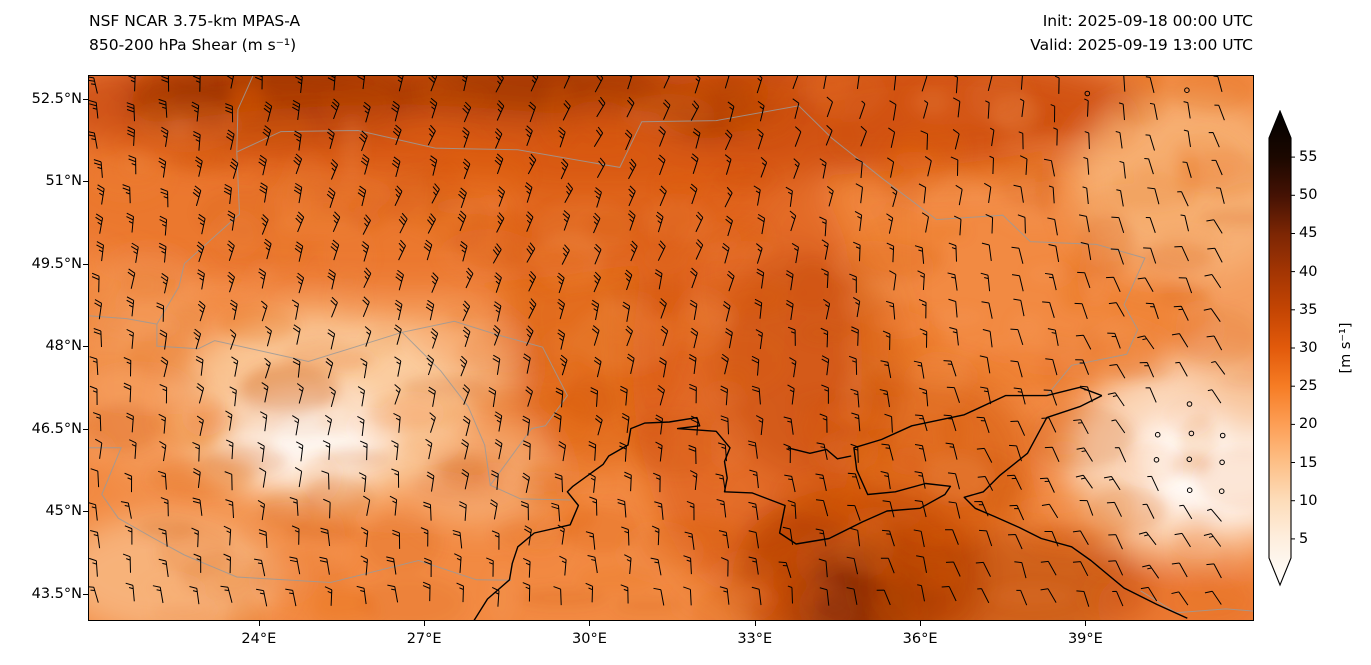  I want to click on colorbar-svg, so click(1281, 348).